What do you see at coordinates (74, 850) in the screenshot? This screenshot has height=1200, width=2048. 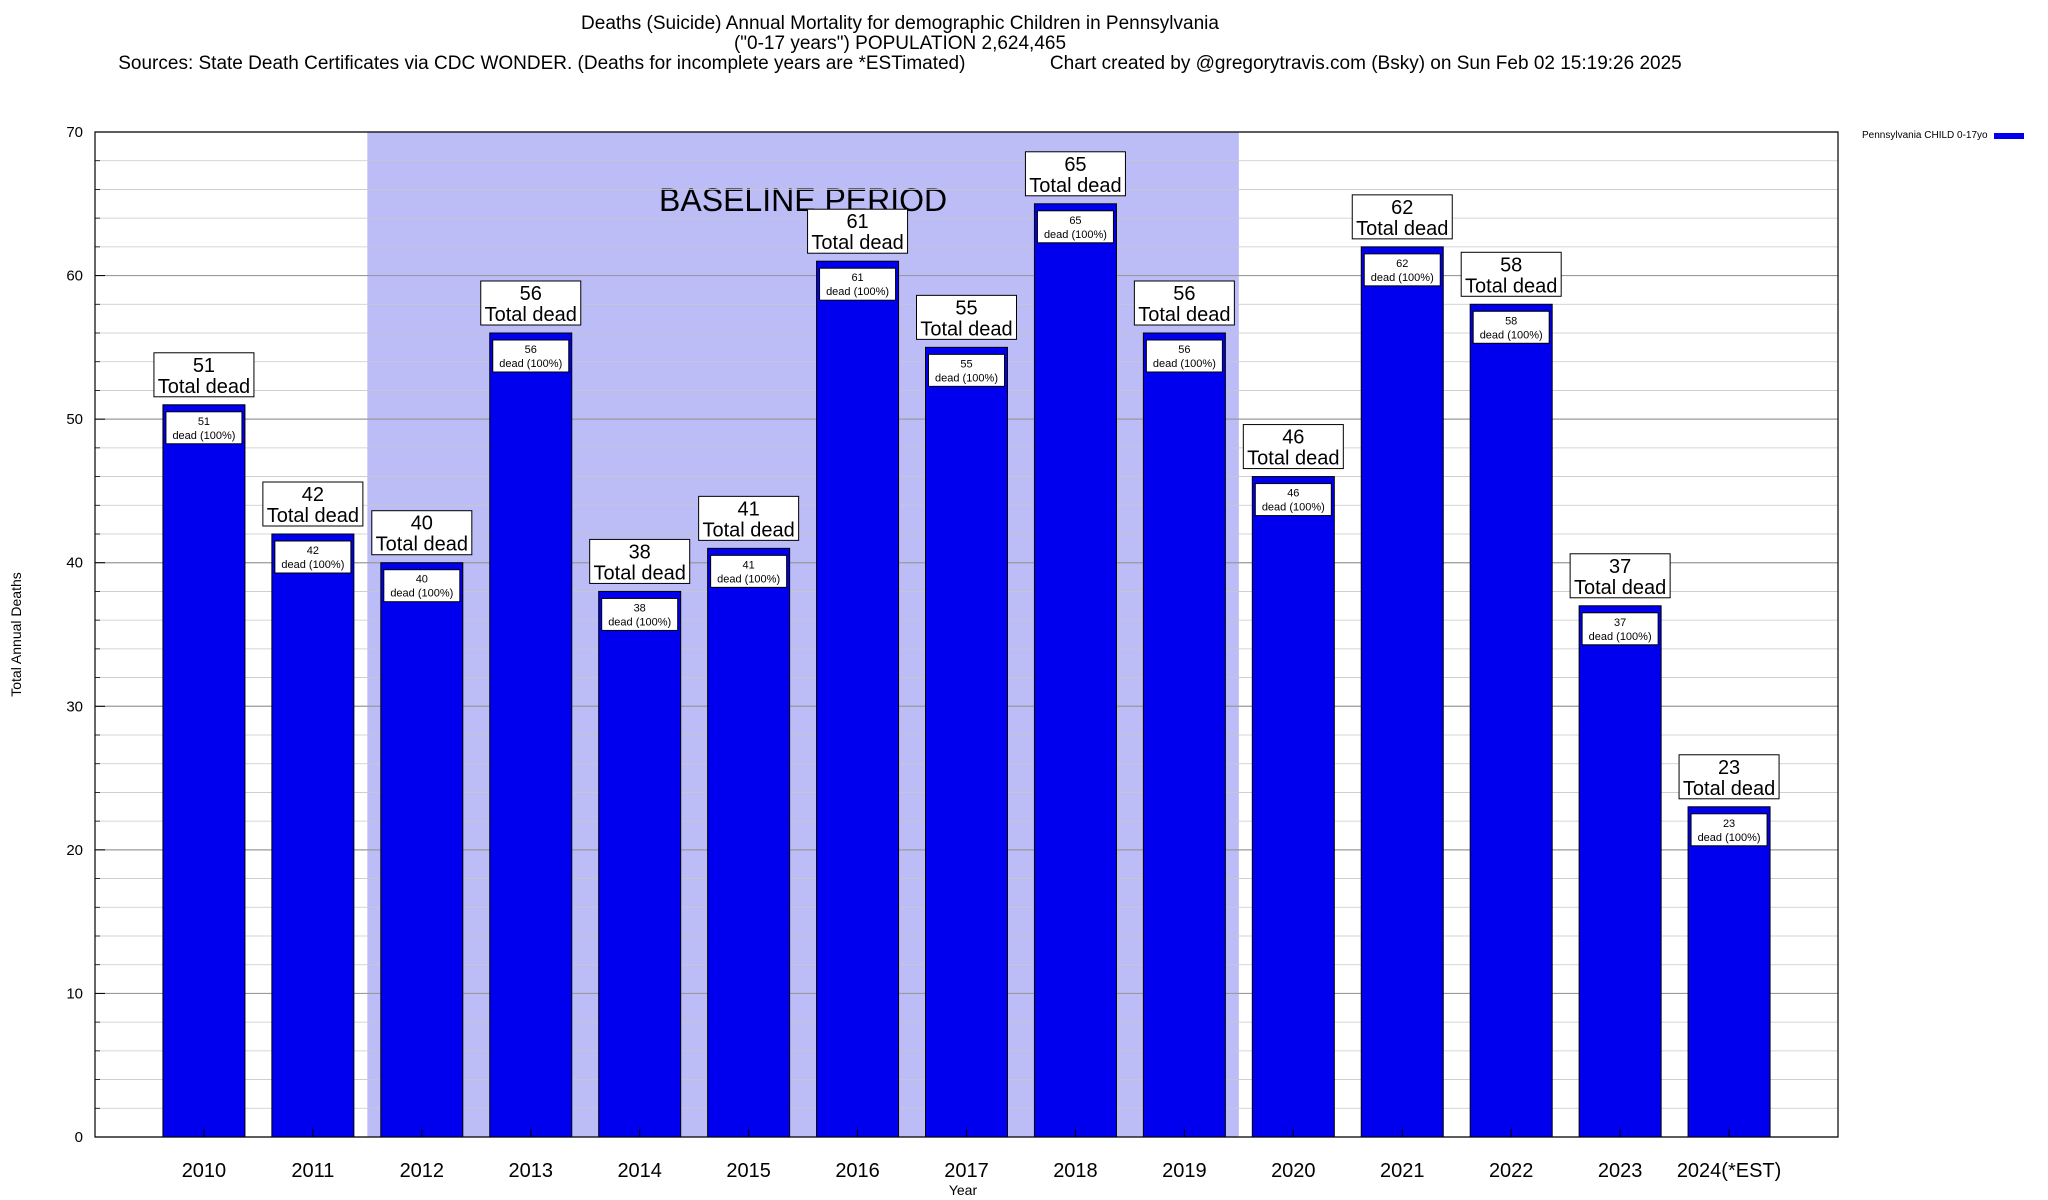 I see `y-tick-label: 20` at bounding box center [74, 850].